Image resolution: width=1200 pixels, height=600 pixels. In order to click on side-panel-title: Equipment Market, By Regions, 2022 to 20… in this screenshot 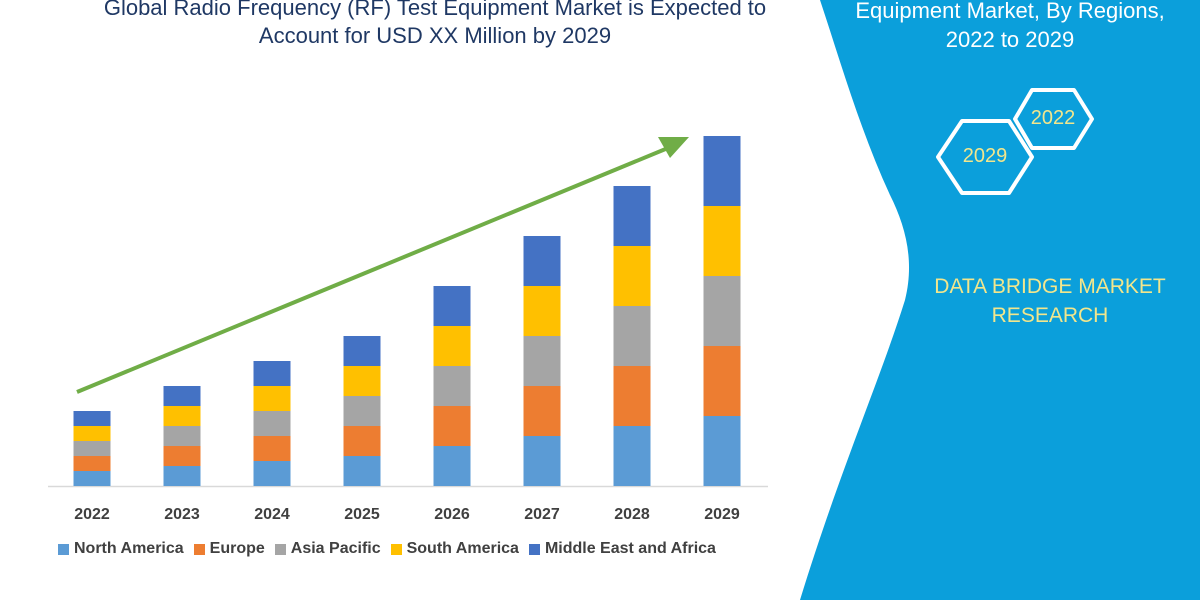, I will do `click(1010, 27)`.